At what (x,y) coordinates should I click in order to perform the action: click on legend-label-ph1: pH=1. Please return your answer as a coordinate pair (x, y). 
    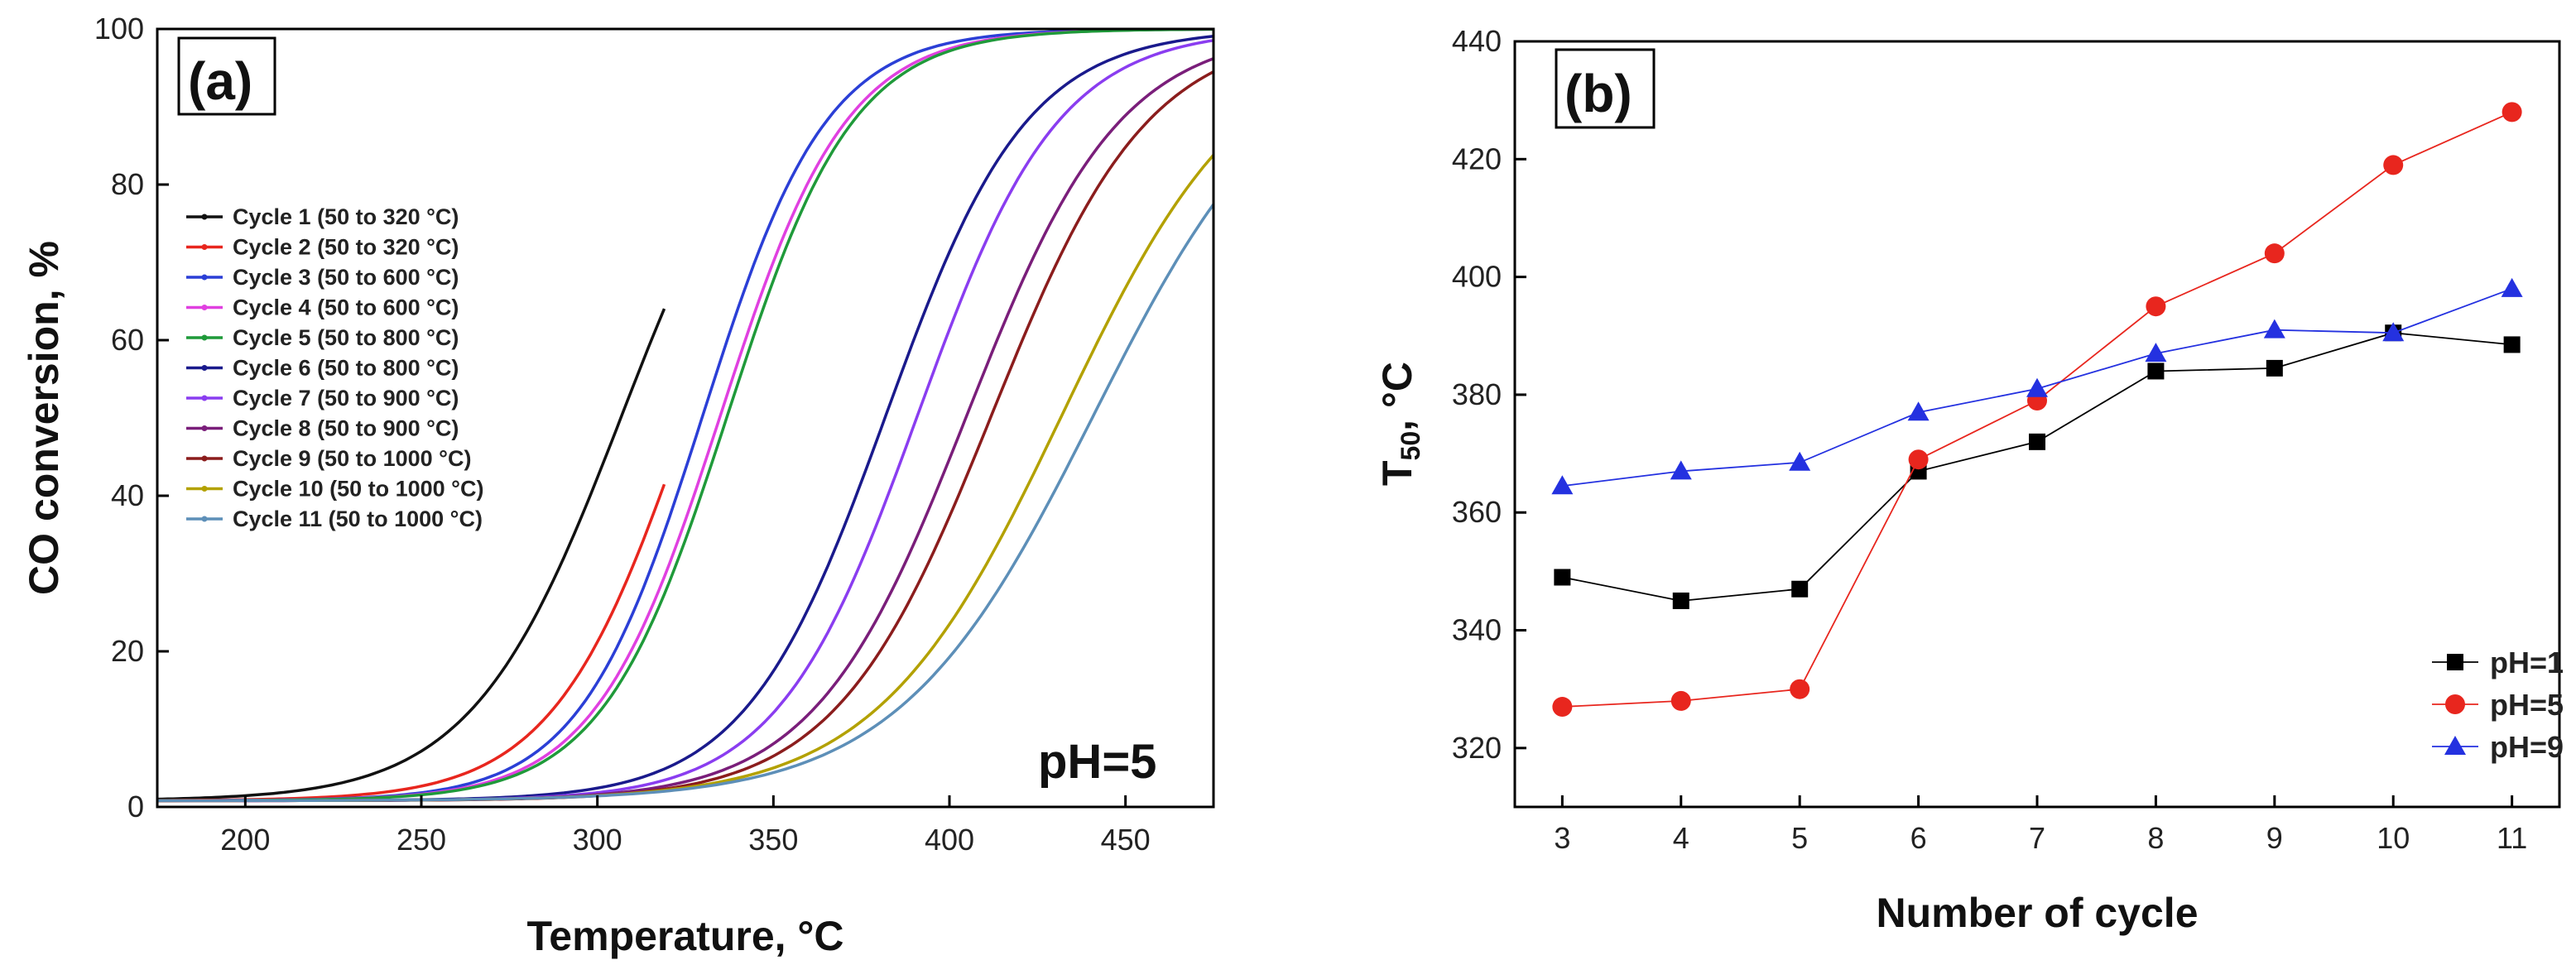
    Looking at the image, I should click on (2527, 662).